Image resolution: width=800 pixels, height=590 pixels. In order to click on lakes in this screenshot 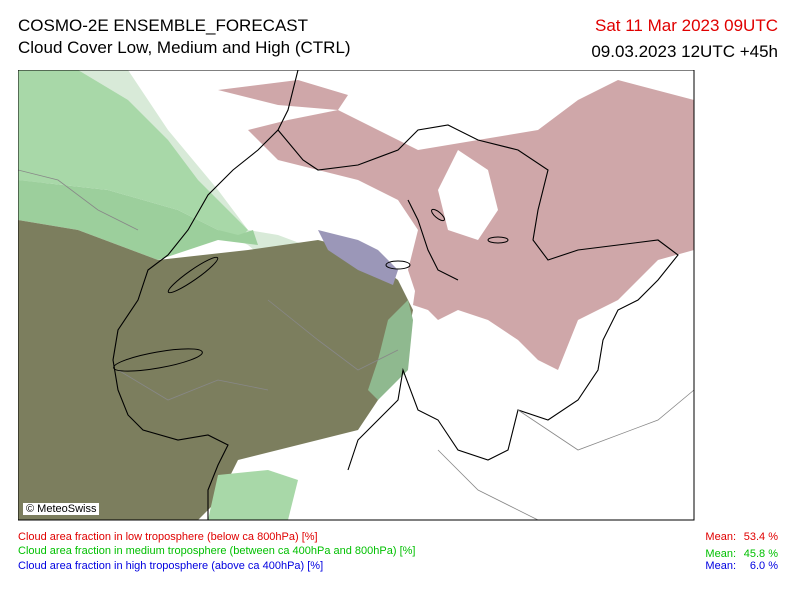, I will do `click(311, 290)`.